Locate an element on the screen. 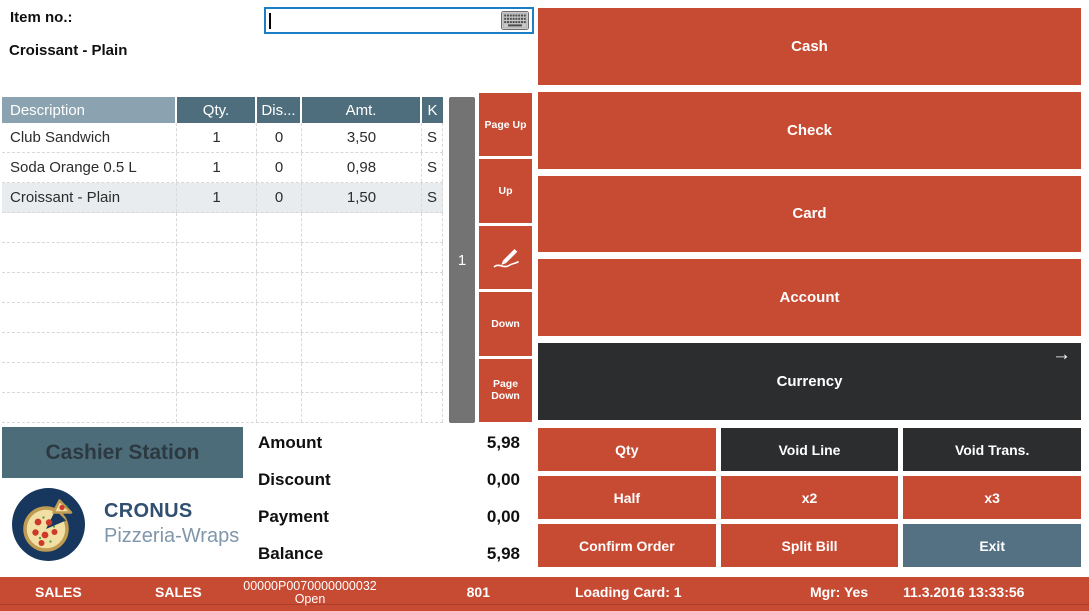  cashier-station-title: Cashier Station is located at coordinates (122, 452).